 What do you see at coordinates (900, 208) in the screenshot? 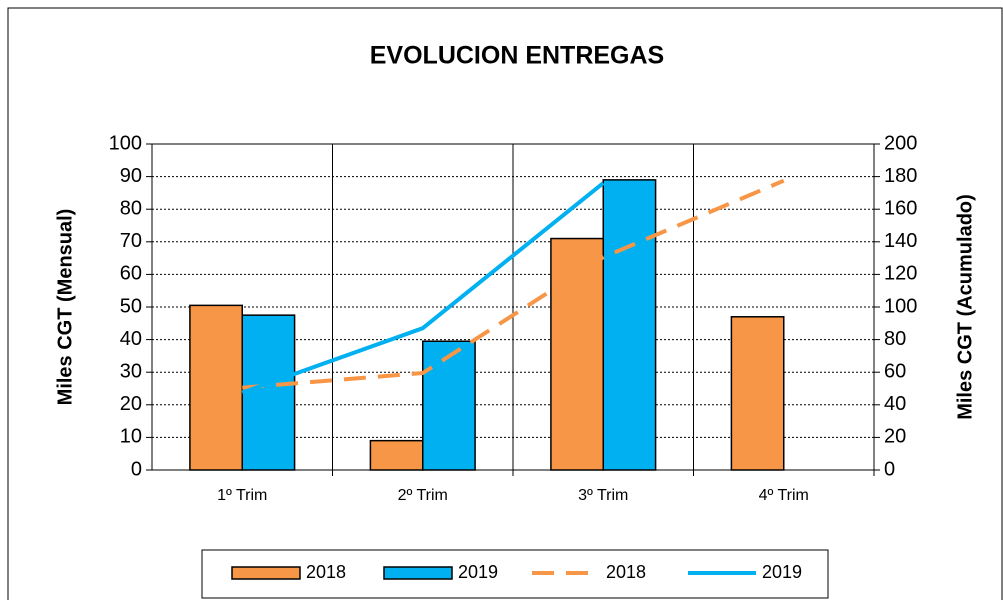
I see `y2-tick-label: 160` at bounding box center [900, 208].